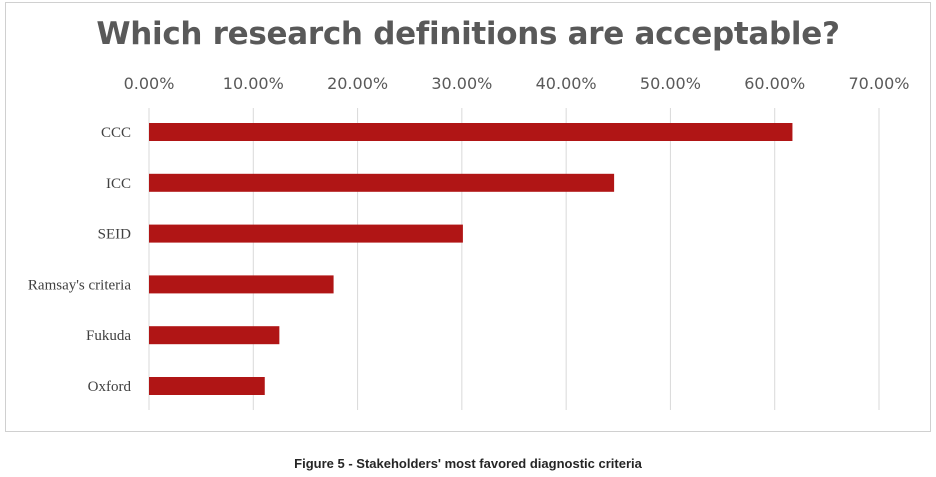 The height and width of the screenshot is (477, 936). What do you see at coordinates (115, 235) in the screenshot?
I see `category-label: SEID` at bounding box center [115, 235].